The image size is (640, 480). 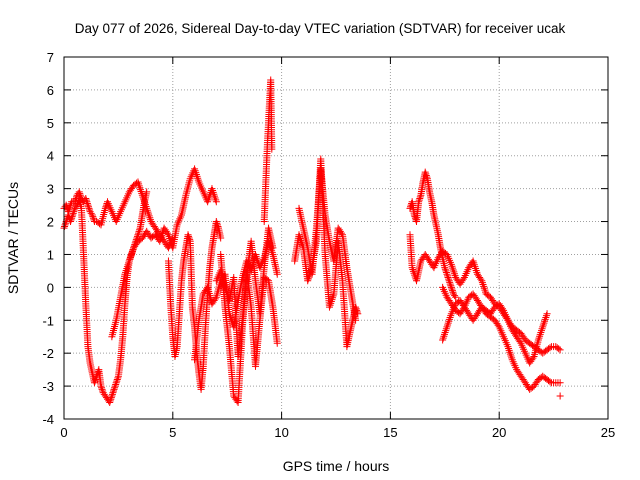 I want to click on y-tick-label: -4, so click(x=48, y=419).